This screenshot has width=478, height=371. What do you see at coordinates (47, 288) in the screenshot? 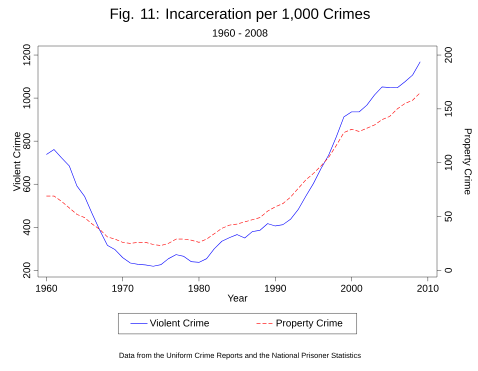
I see `x-tick-label: 1960` at bounding box center [47, 288].